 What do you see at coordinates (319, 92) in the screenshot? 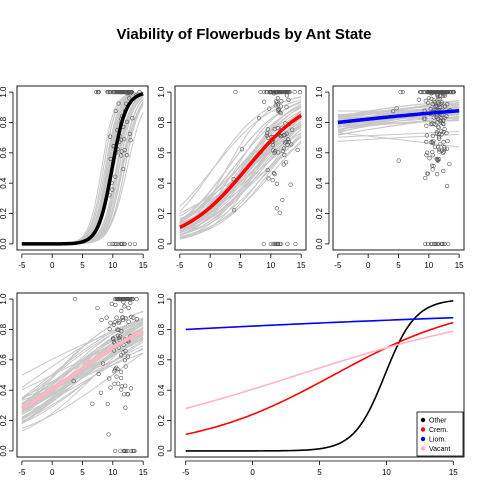
I see `y-tick-label: 1.0` at bounding box center [319, 92].